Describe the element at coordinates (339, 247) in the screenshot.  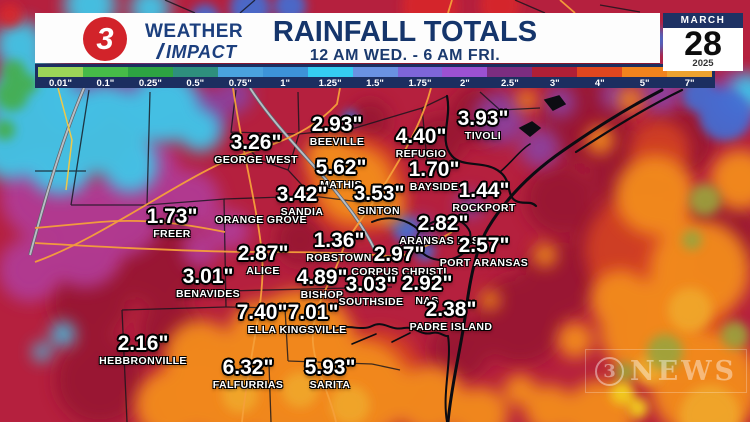
I see `rainfall-label: 1.36" ROBSTOWN` at that location.